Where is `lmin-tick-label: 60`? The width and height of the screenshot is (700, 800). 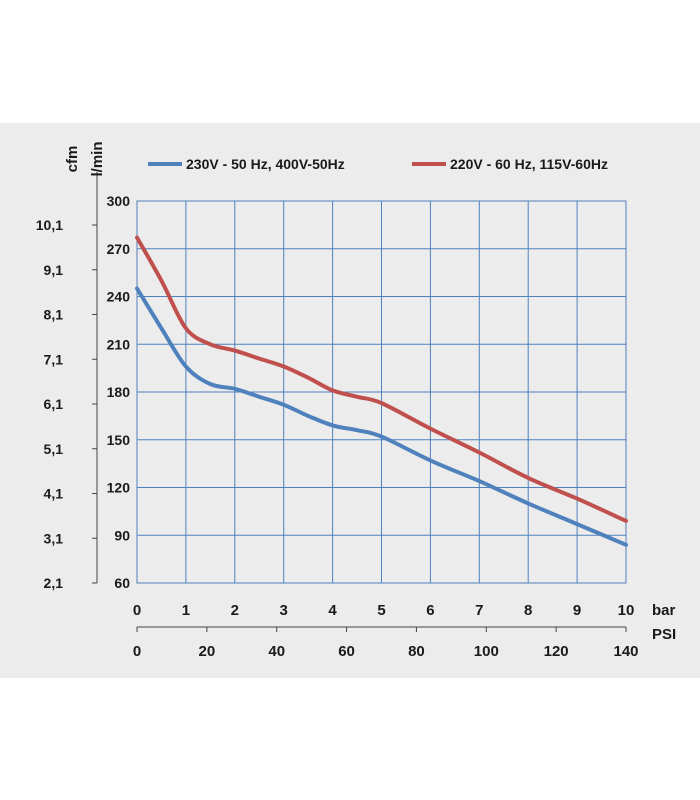
lmin-tick-label: 60 is located at coordinates (122, 583).